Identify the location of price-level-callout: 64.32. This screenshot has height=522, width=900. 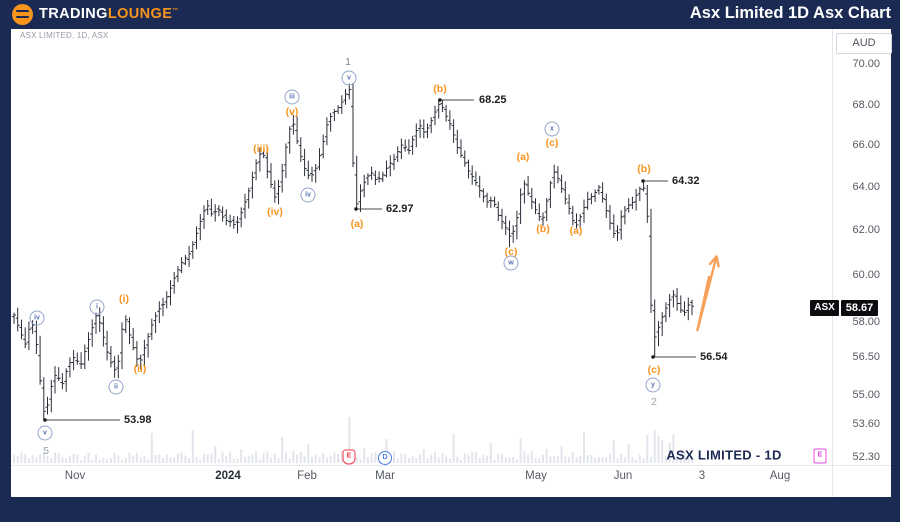
(686, 181).